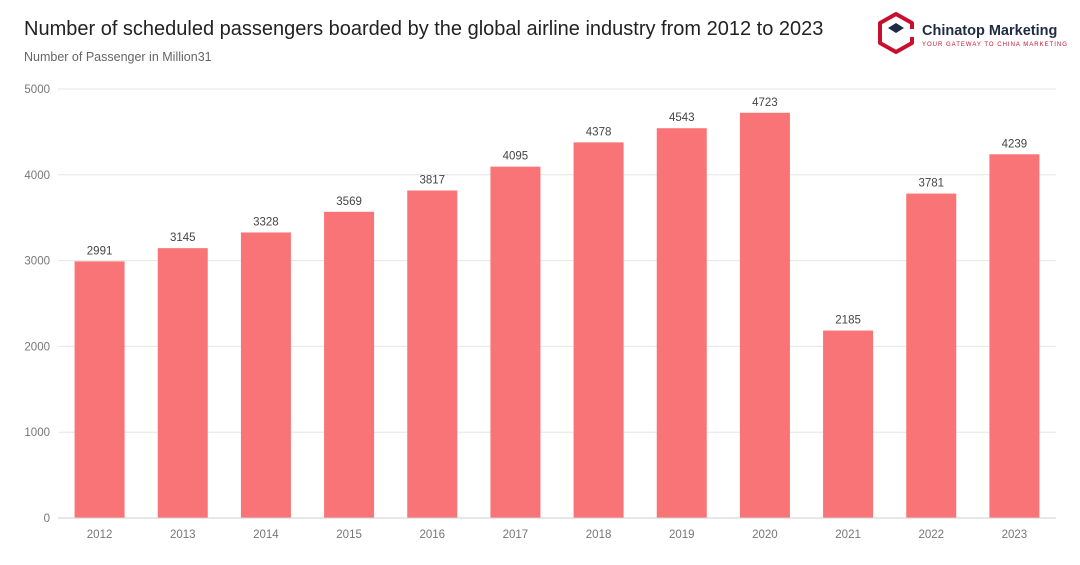 This screenshot has width=1080, height=565. I want to click on x-tick-label-2022: 2022, so click(931, 535).